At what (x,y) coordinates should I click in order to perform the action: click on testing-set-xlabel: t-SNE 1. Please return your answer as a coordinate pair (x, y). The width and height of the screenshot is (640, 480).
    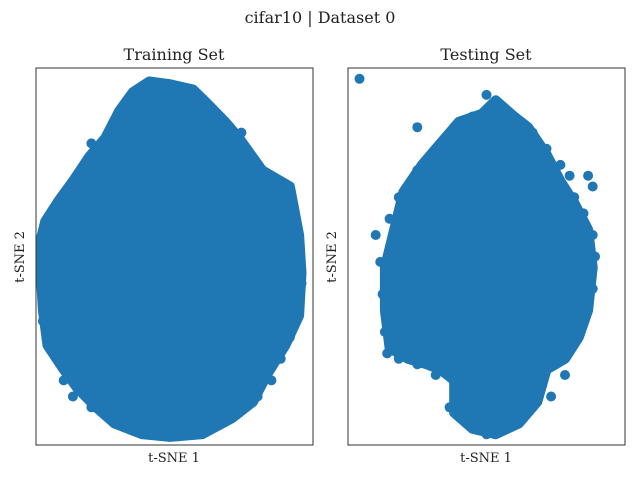
    Looking at the image, I should click on (486, 458).